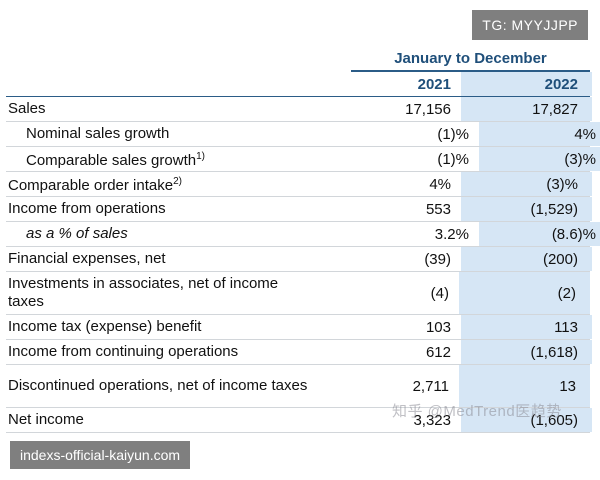  What do you see at coordinates (87, 258) in the screenshot?
I see `row-label: Financial expenses, net` at bounding box center [87, 258].